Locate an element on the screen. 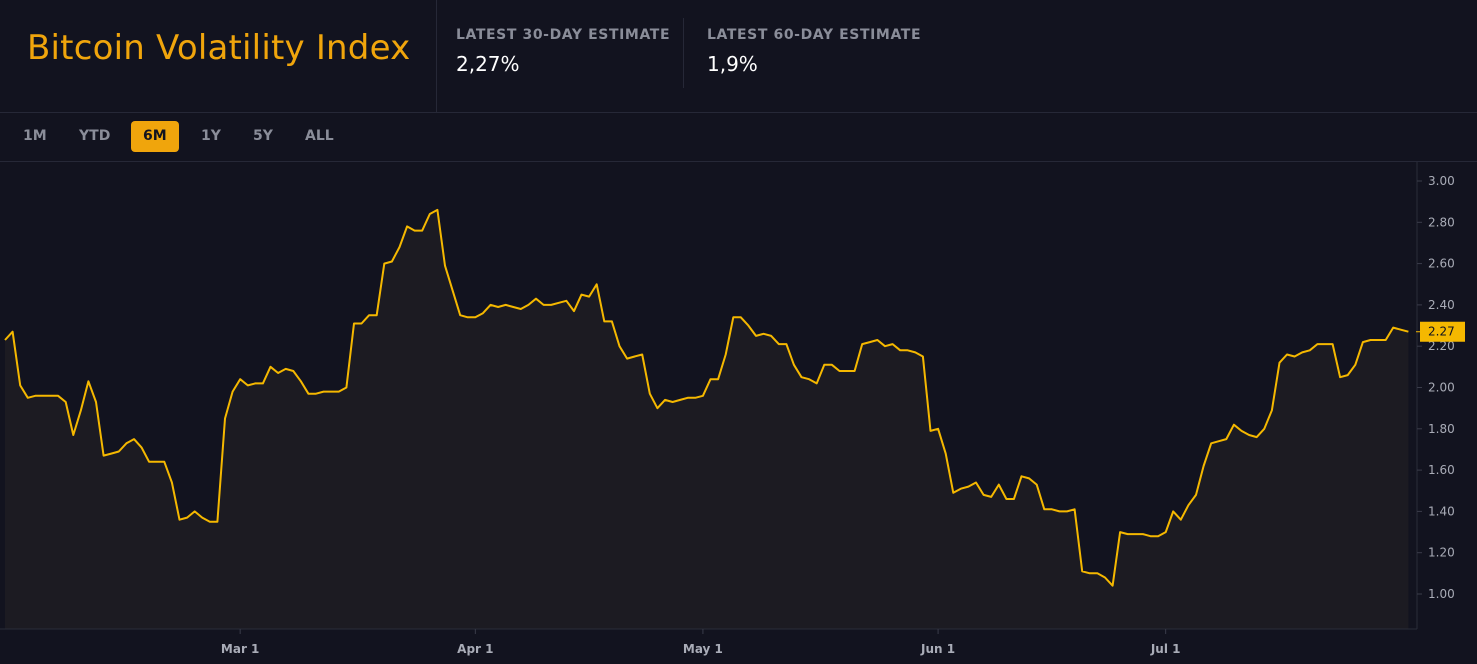  x-tick-label: Apr 1 is located at coordinates (475, 649).